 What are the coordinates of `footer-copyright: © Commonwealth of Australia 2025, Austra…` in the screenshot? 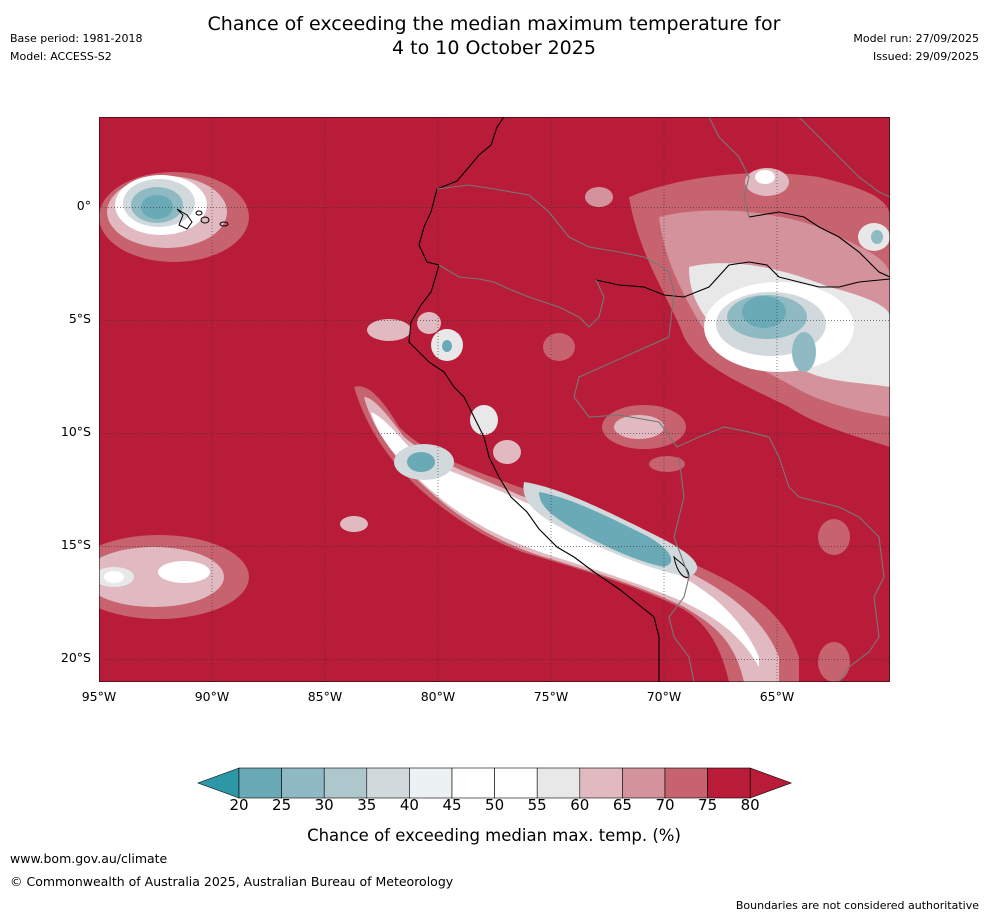 It's located at (232, 881).